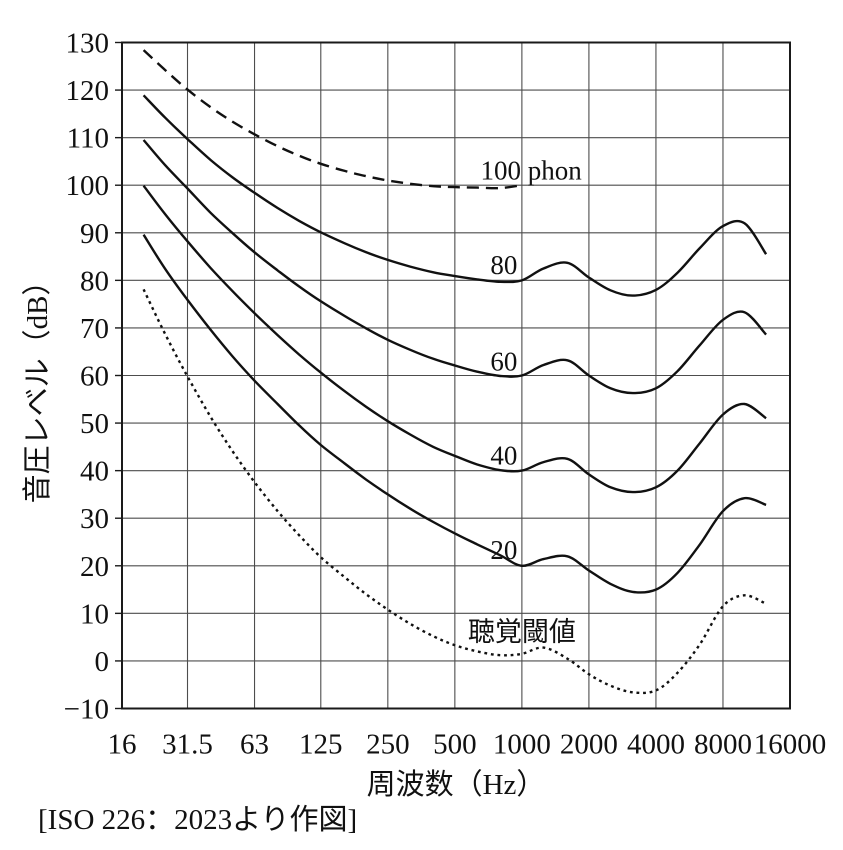 This screenshot has width=843, height=850. What do you see at coordinates (118, 375) in the screenshot?
I see `axis-ticks` at bounding box center [118, 375].